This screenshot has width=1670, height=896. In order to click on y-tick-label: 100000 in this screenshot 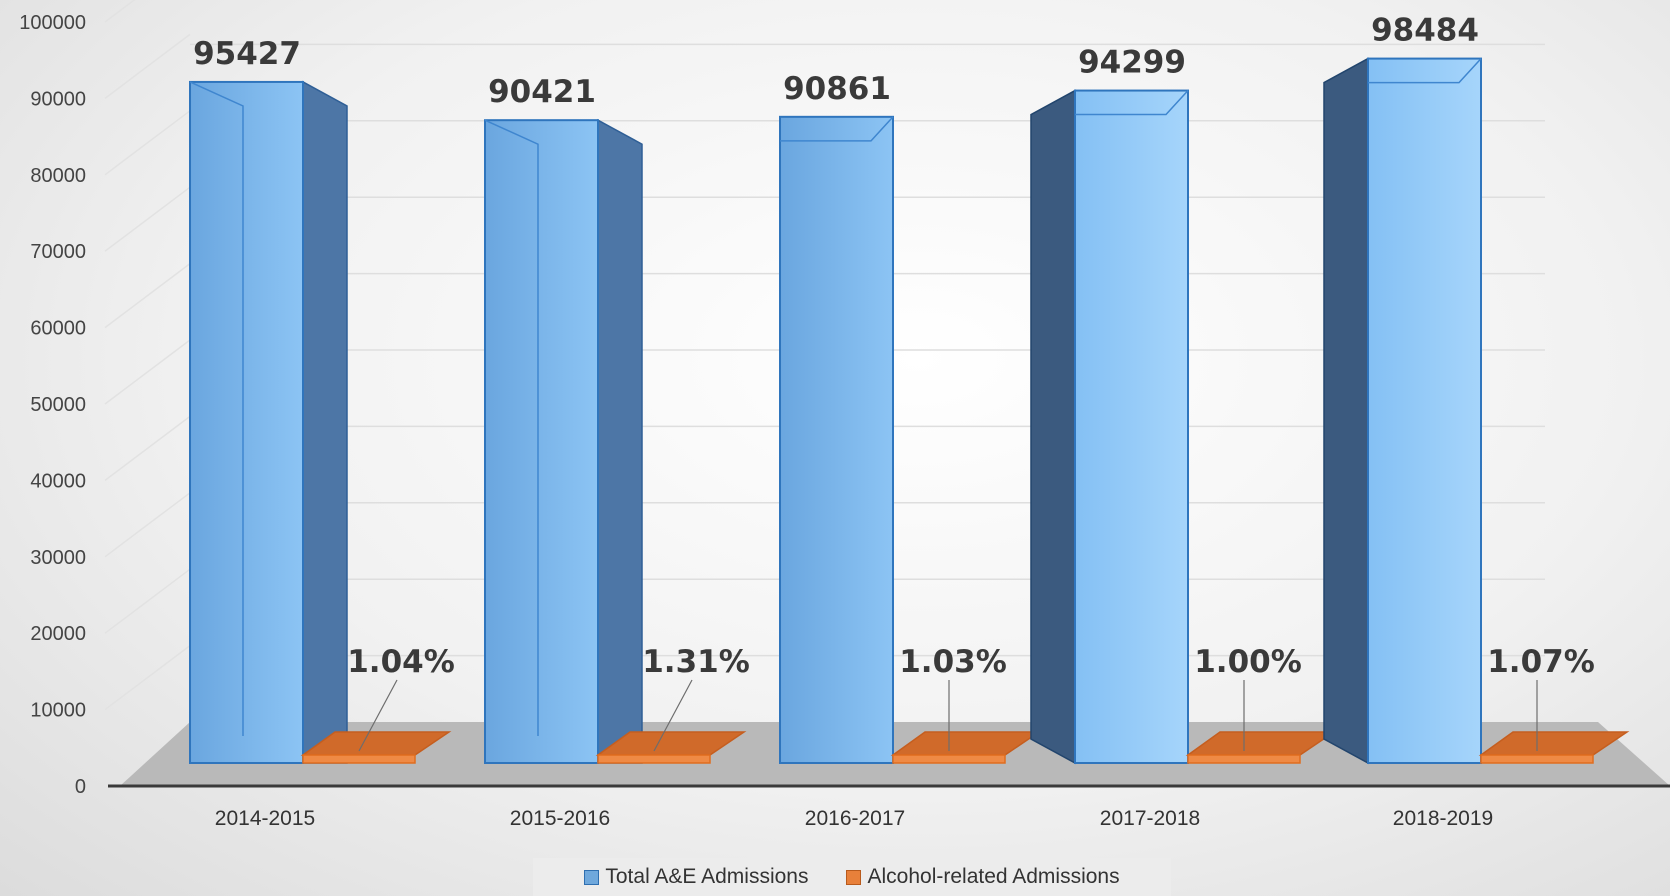, I will do `click(52, 23)`.